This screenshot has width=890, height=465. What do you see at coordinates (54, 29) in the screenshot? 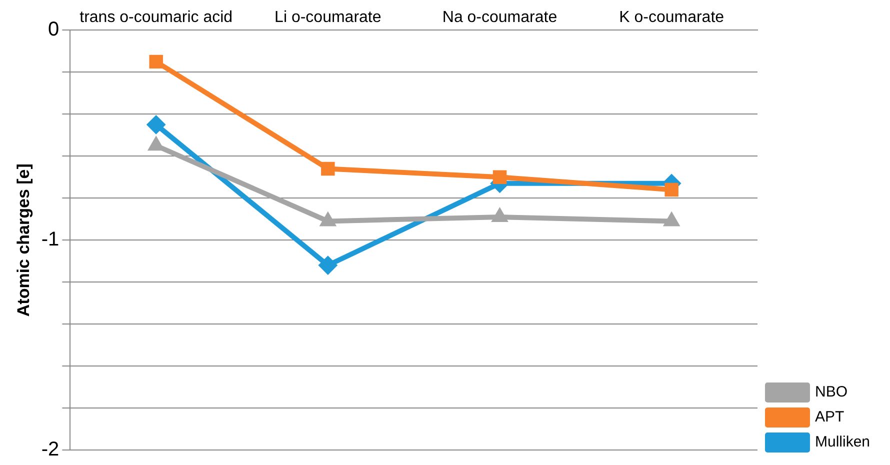
I see `y-tick-label: 0` at bounding box center [54, 29].